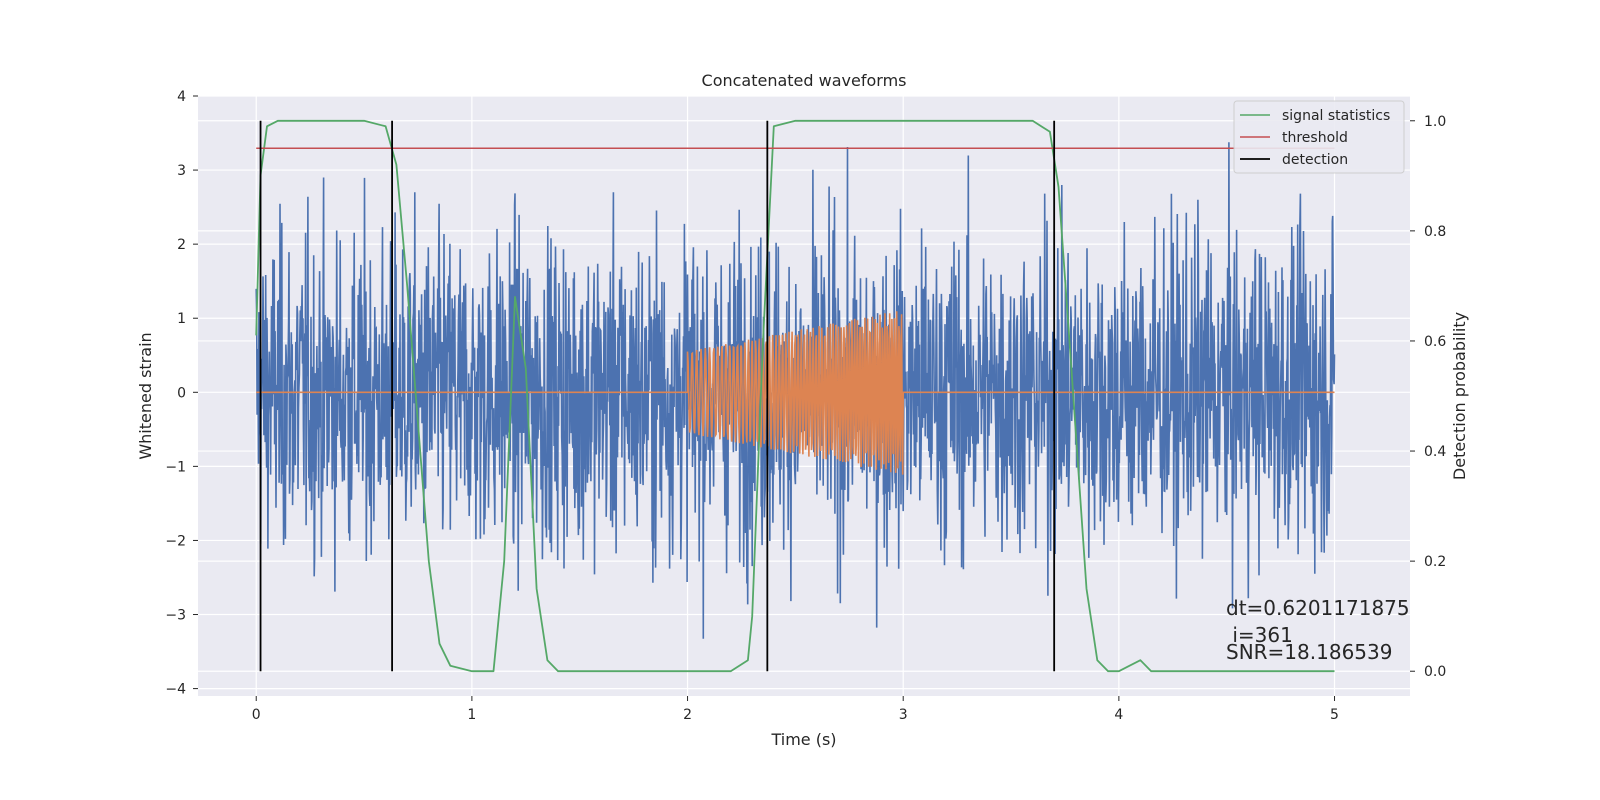 The width and height of the screenshot is (1600, 800). Describe the element at coordinates (175, 467) in the screenshot. I see `y-tick-label: −1` at that location.